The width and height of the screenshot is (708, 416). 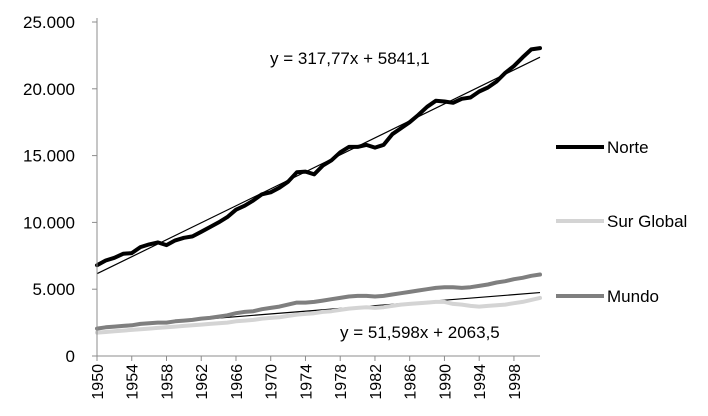 I want to click on x-tick-label: 1966, so click(x=237, y=382).